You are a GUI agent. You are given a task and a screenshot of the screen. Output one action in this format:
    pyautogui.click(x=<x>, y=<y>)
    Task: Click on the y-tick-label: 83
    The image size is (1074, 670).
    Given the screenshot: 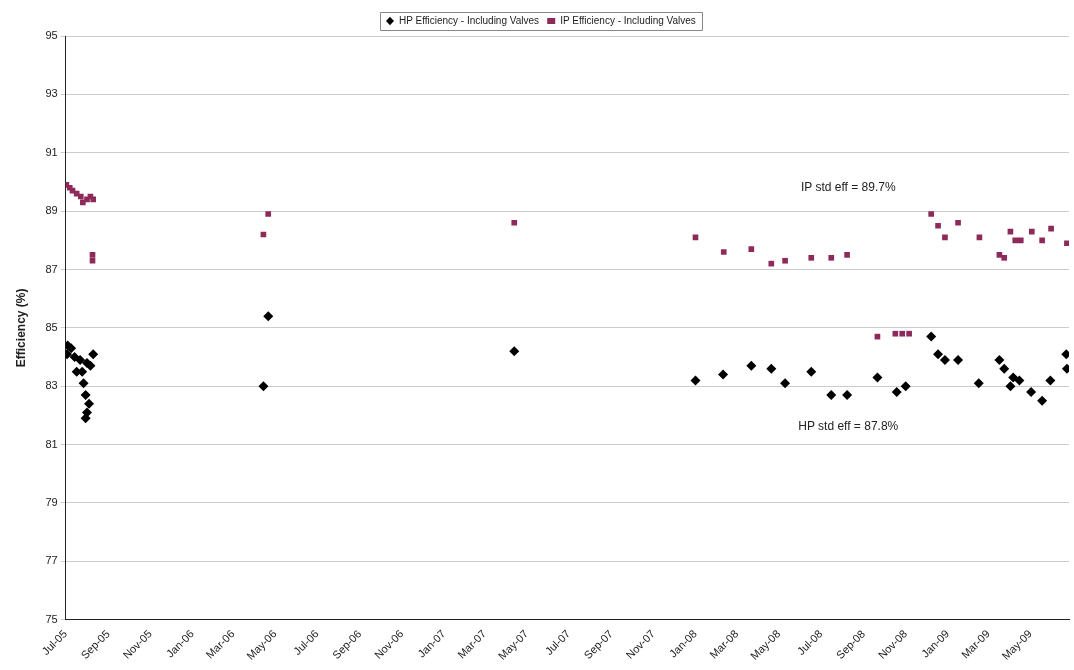 What is the action you would take?
    pyautogui.click(x=51, y=385)
    